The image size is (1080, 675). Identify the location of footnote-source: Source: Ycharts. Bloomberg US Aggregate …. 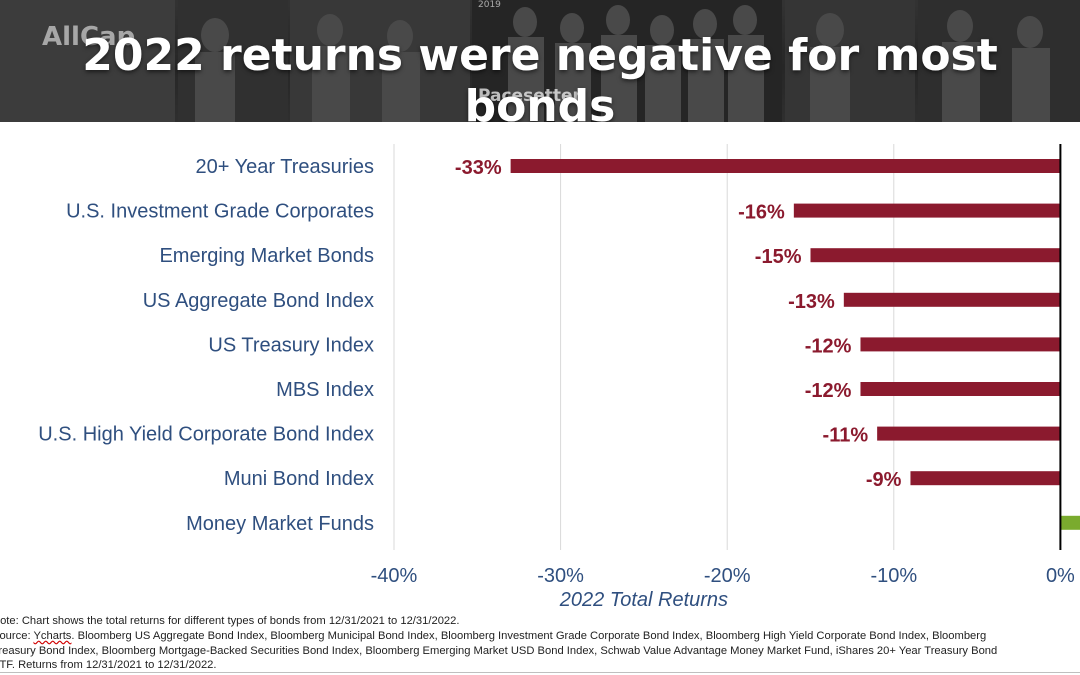
(540, 636).